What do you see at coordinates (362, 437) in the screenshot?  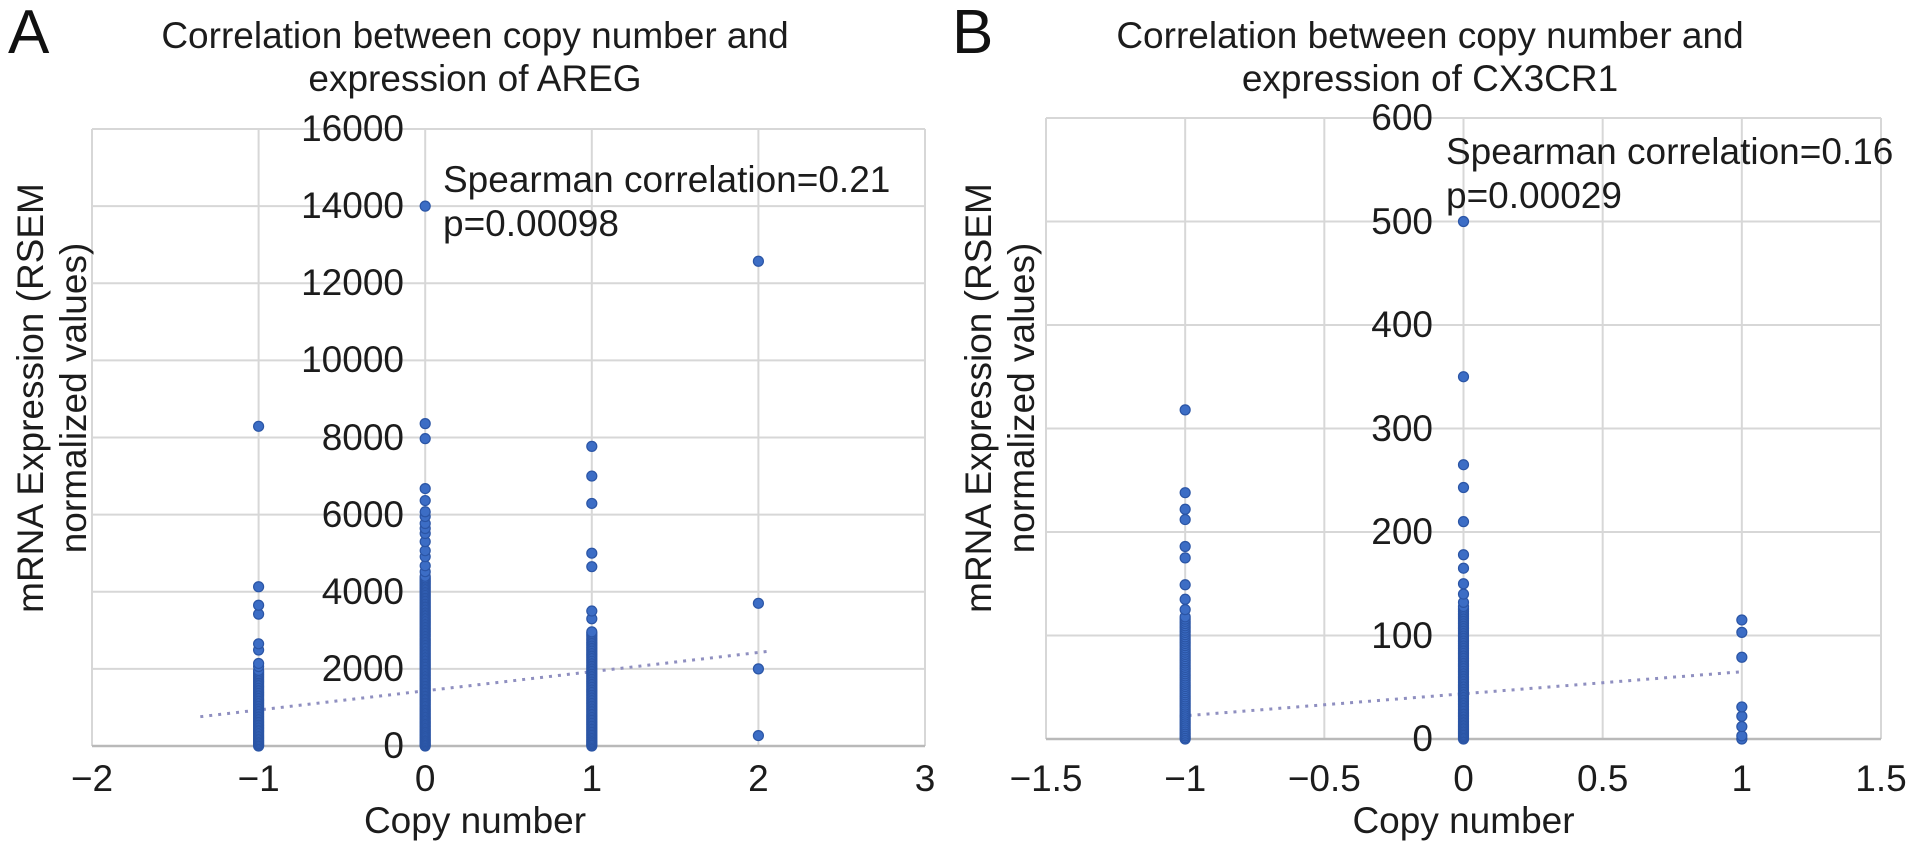 I see `y-tick-label: 8000` at bounding box center [362, 437].